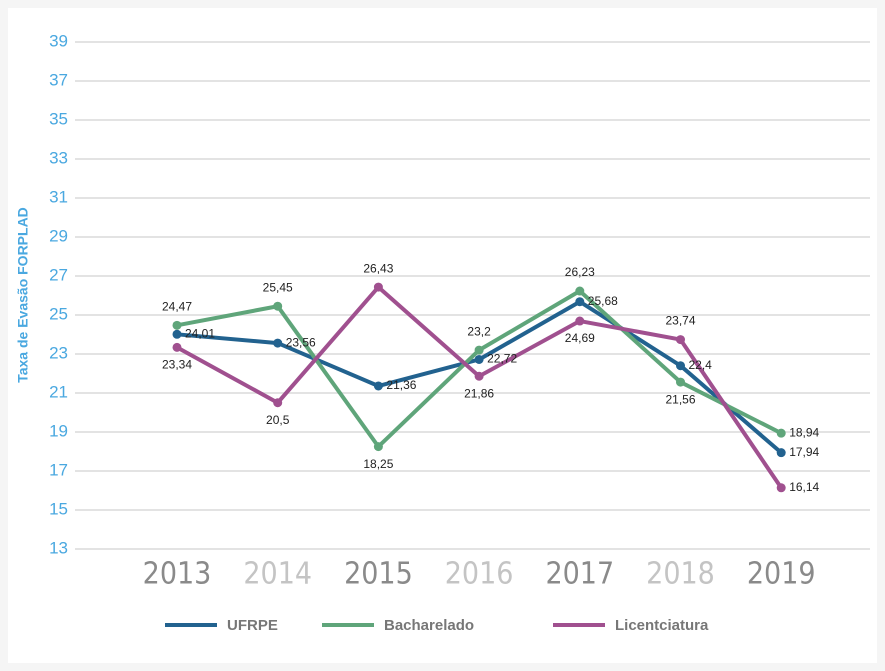 This screenshot has width=885, height=671. I want to click on y-tick-label: 15, so click(58, 508).